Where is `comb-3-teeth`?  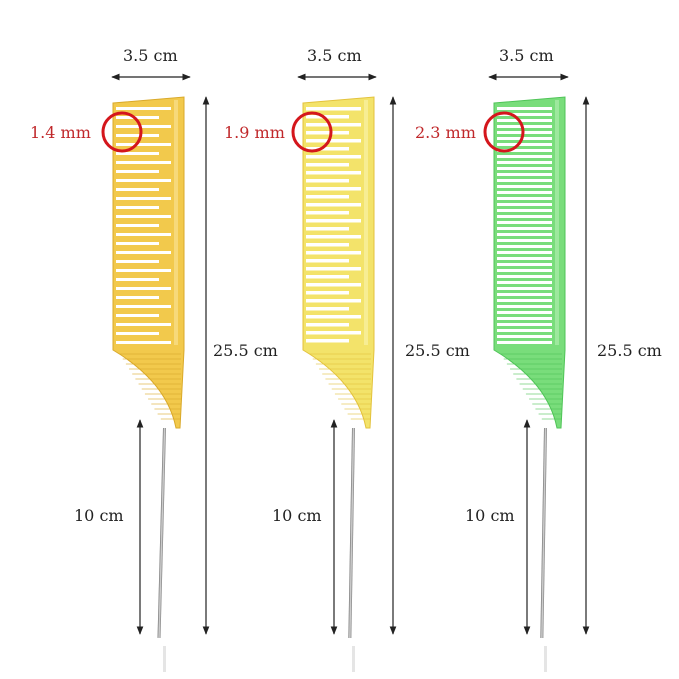
comb-3-teeth is located at coordinates (528, 222).